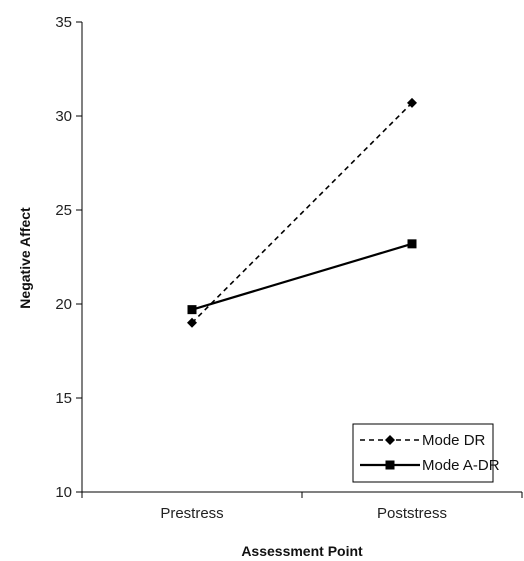 The image size is (524, 561). What do you see at coordinates (25, 258) in the screenshot?
I see `y-axis-title: Negative Affect` at bounding box center [25, 258].